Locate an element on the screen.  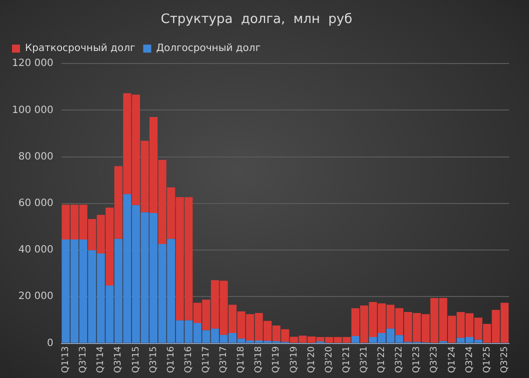
x-tick-label: Q3'15 is located at coordinates (153, 360).